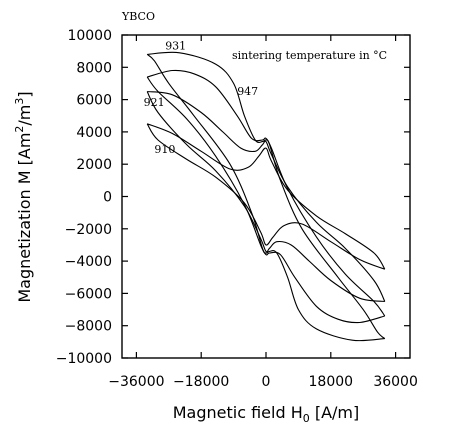 The height and width of the screenshot is (436, 452). What do you see at coordinates (335, 412) in the screenshot?
I see `x-axis-label-unit: [A/m]` at bounding box center [335, 412].